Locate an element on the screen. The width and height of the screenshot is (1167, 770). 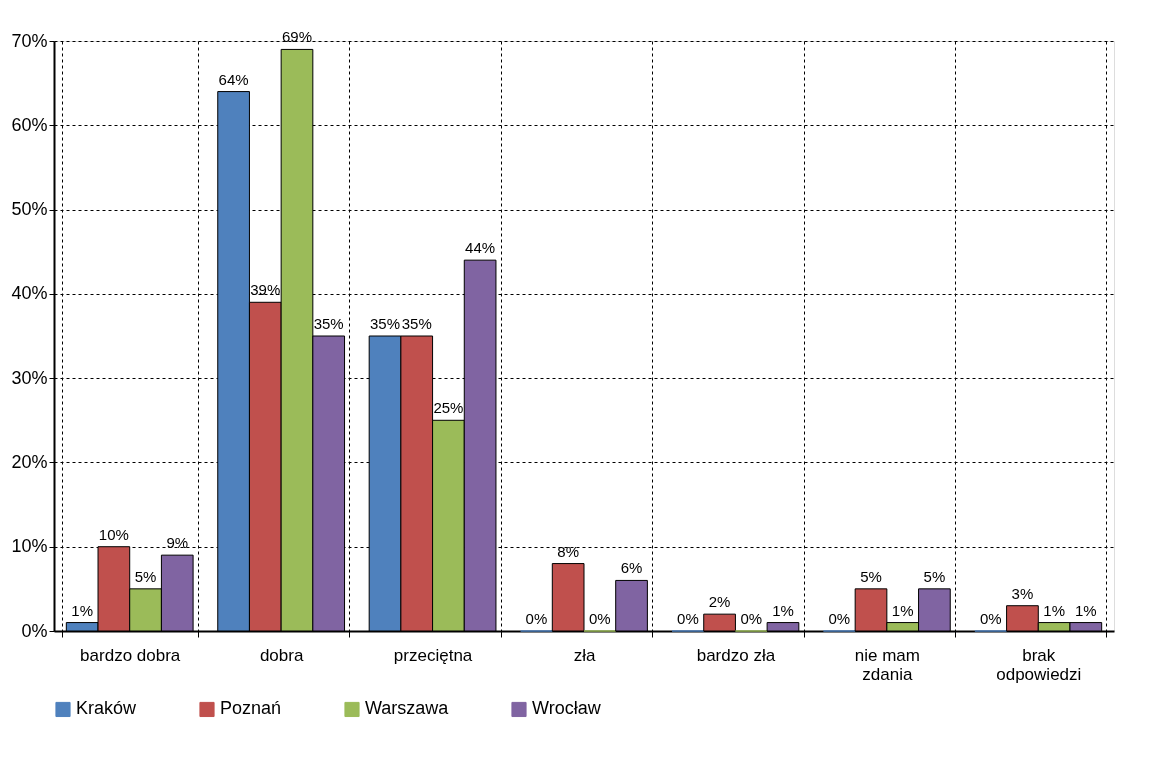
data-label: 6% is located at coordinates (631, 568).